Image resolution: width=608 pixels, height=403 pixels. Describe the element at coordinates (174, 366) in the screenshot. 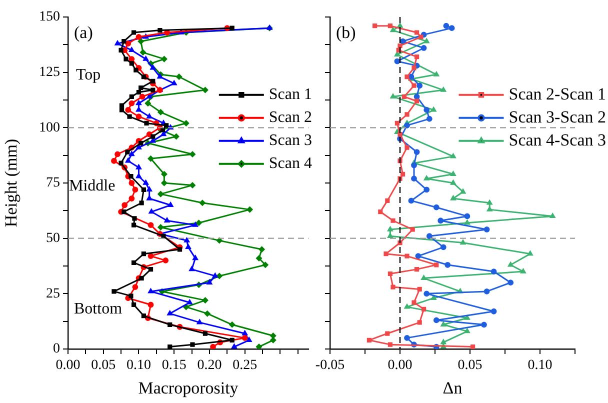

I see `x-tick-label: 0.15` at that location.